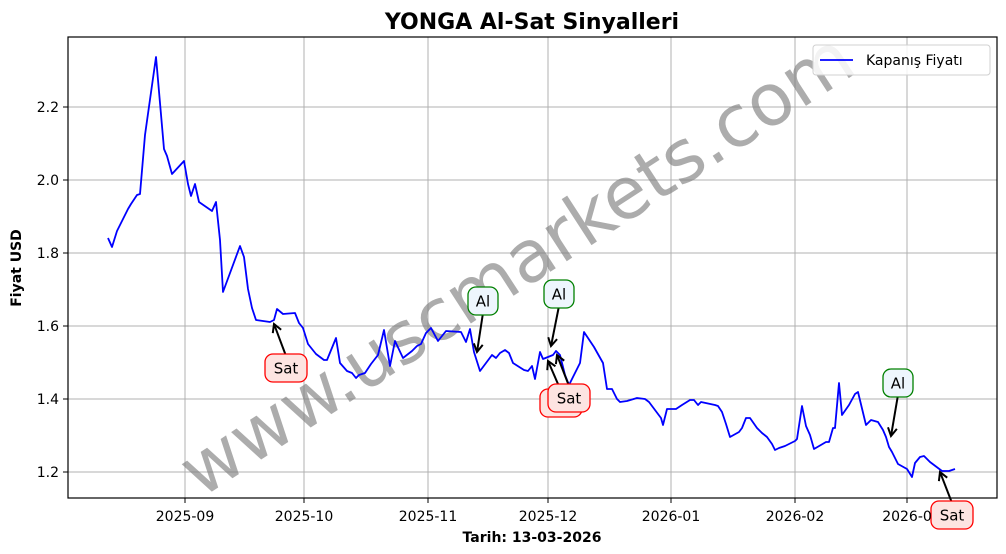 This screenshot has height=554, width=1006. I want to click on legend-box, so click(901, 60).